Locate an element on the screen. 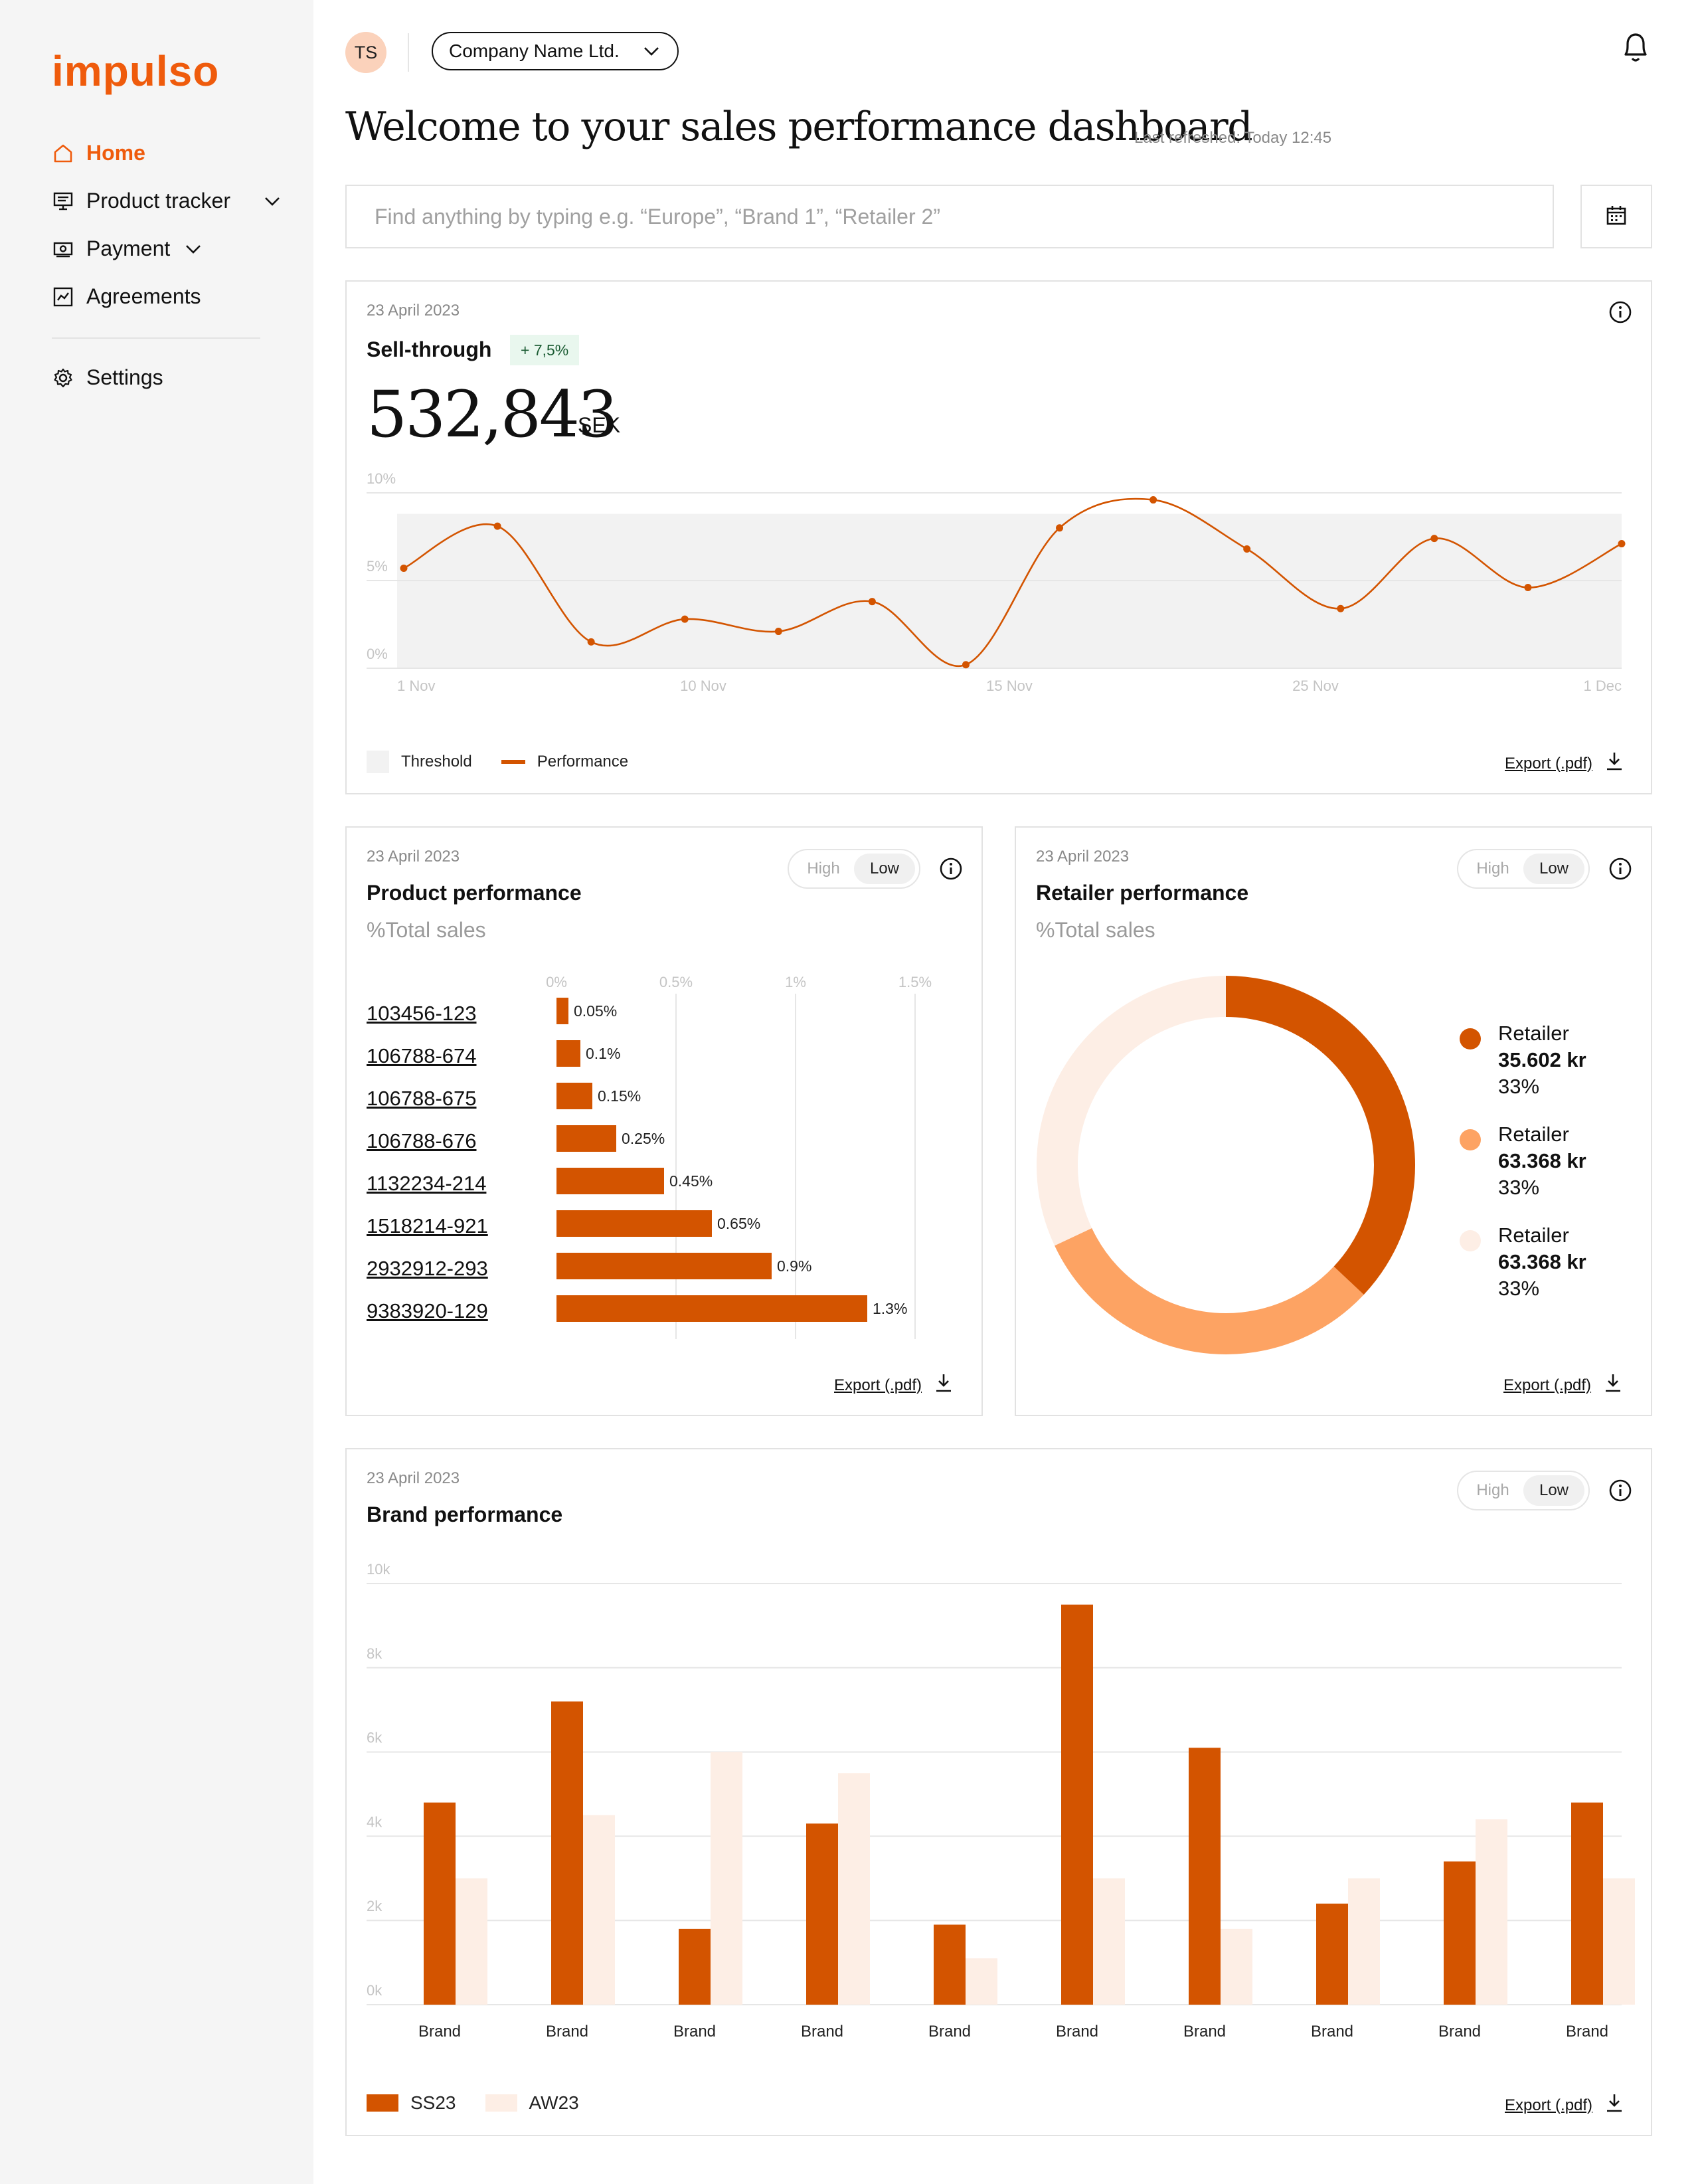  sidebar-item-product-tracker: Product tracker is located at coordinates (167, 201).